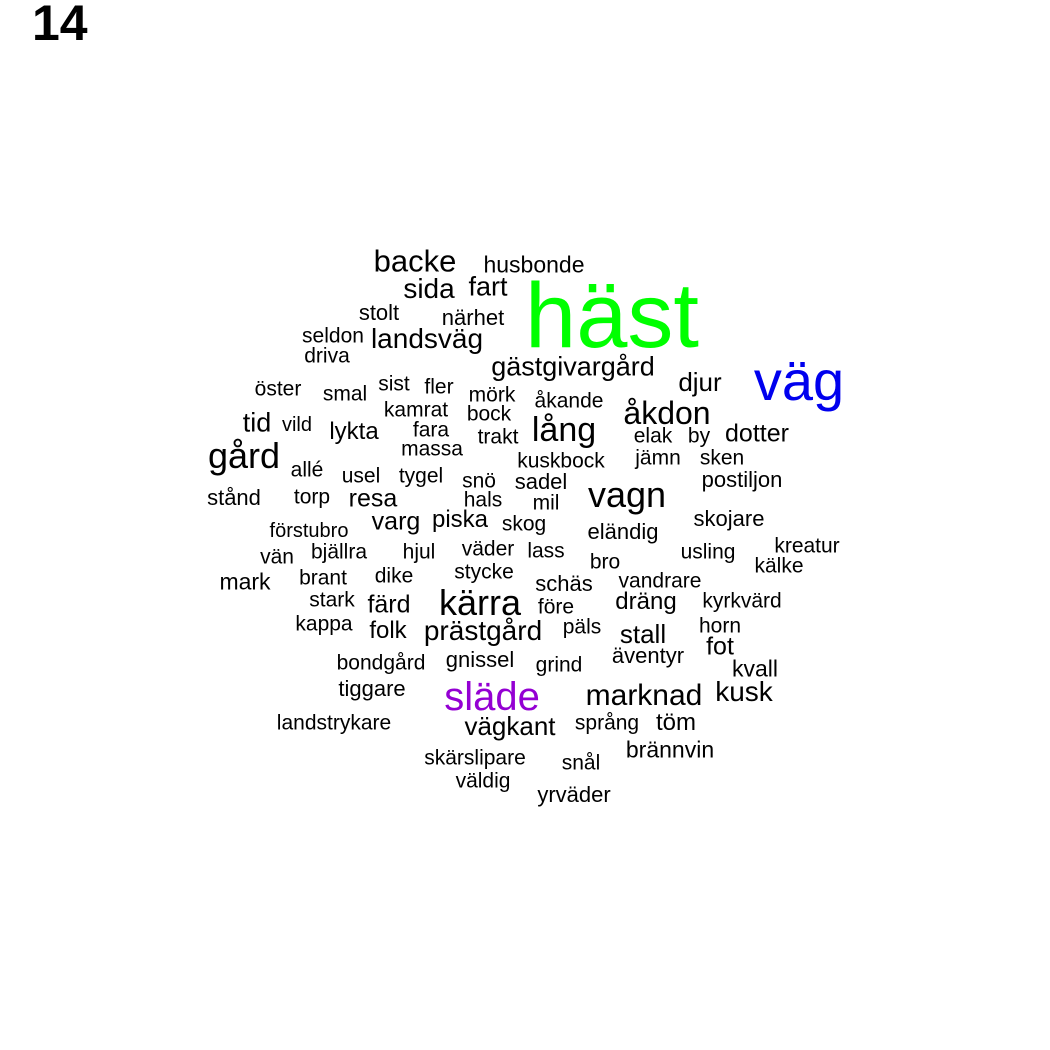 The width and height of the screenshot is (1050, 1050). I want to click on word-cloud-word: åkande, so click(569, 401).